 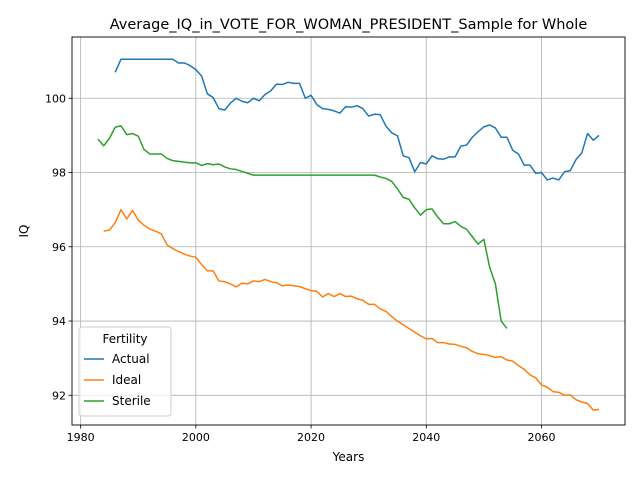 What do you see at coordinates (131, 359) in the screenshot?
I see `legend-label-actual: Actual` at bounding box center [131, 359].